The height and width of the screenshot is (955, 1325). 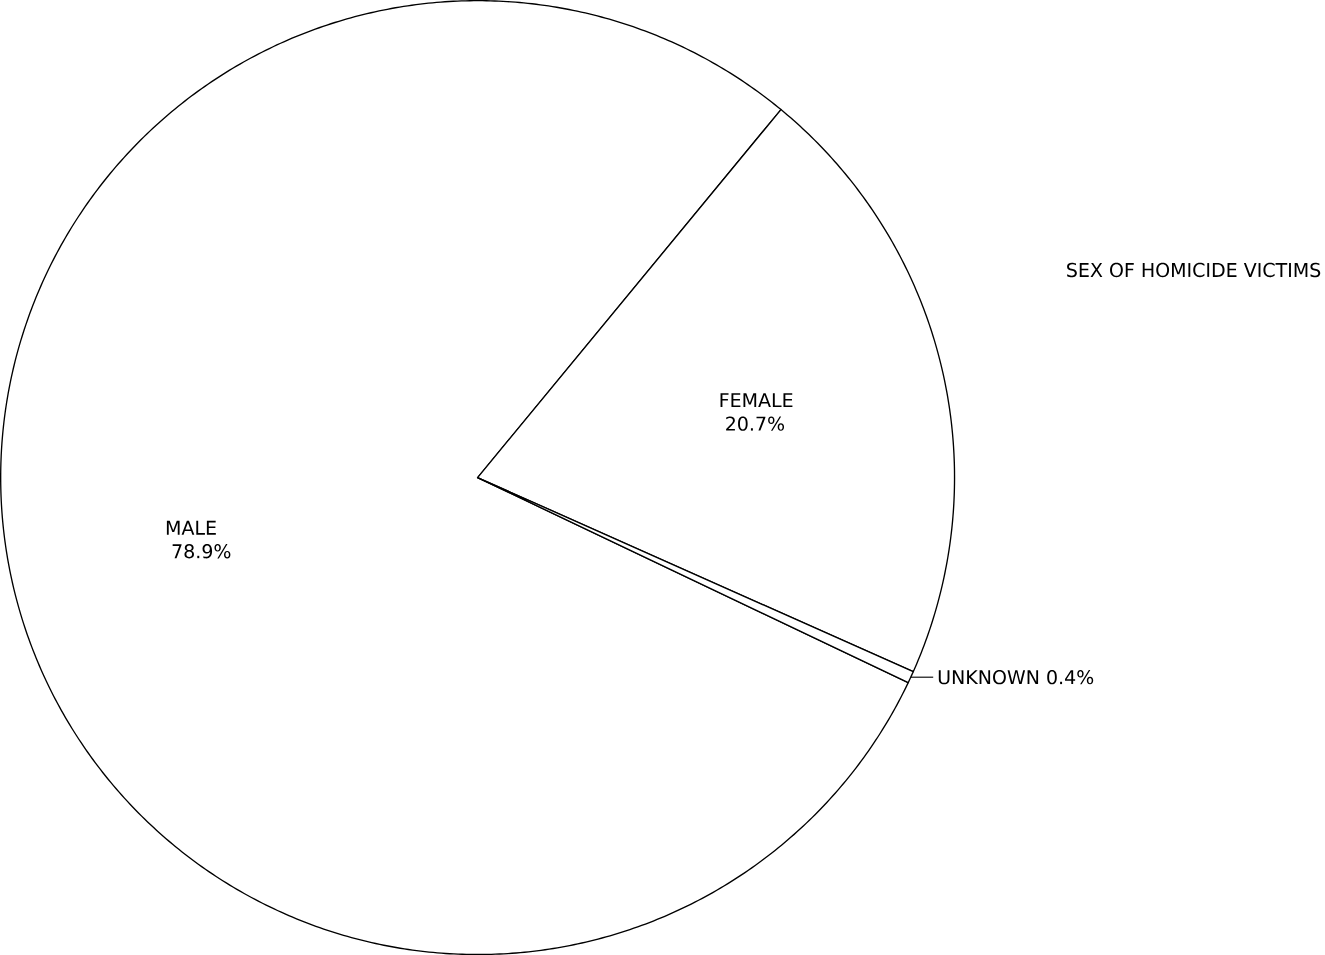 I want to click on slice-label: UNKNOWN, so click(x=988, y=677).